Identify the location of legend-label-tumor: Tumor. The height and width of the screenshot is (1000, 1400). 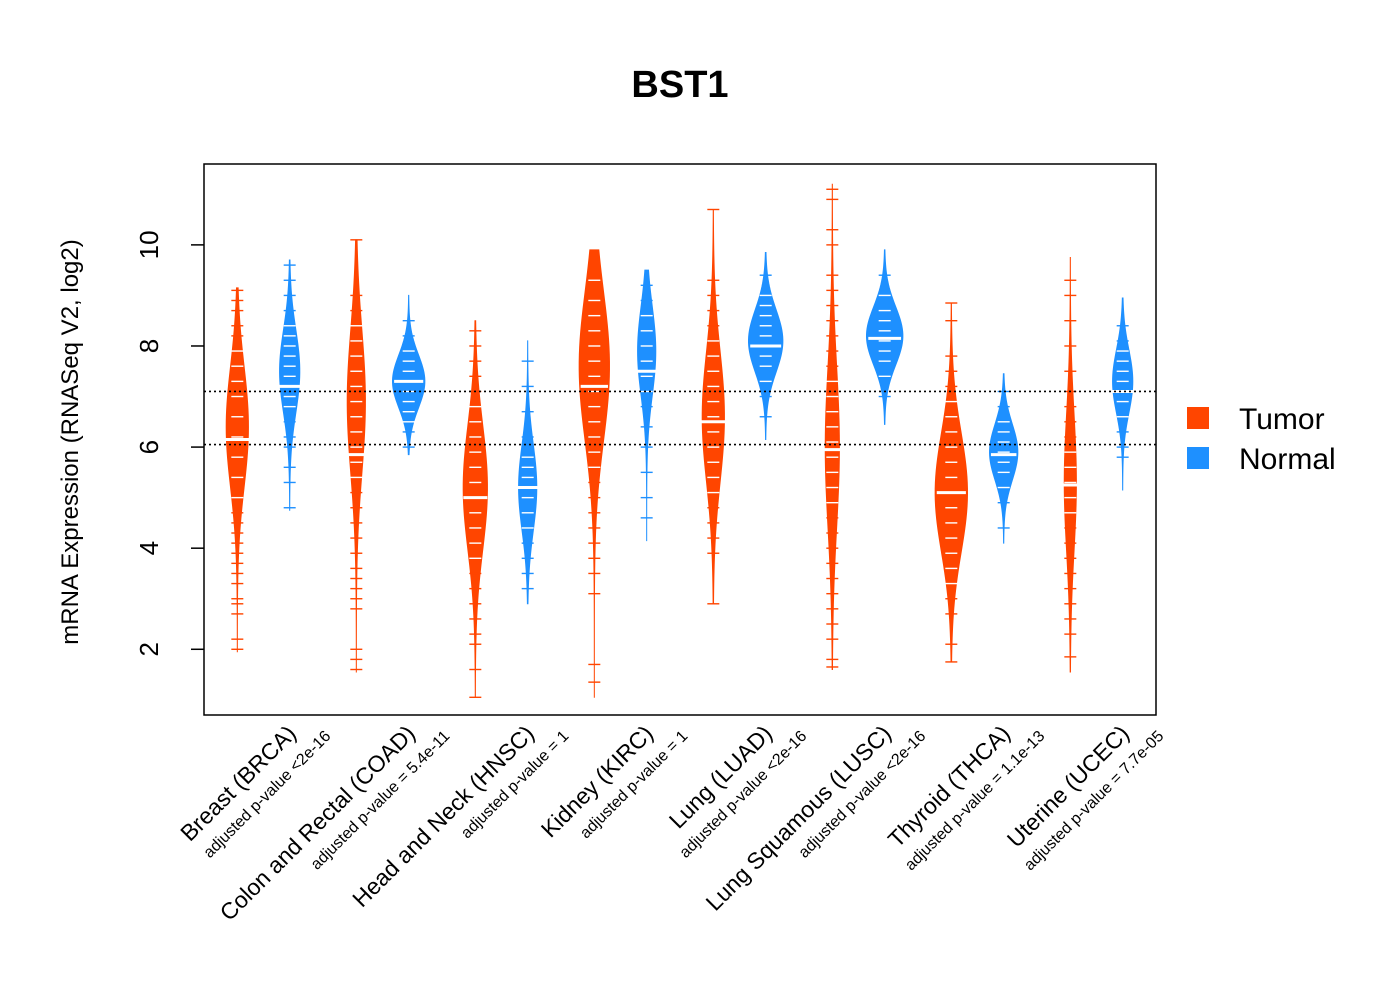
(1282, 419).